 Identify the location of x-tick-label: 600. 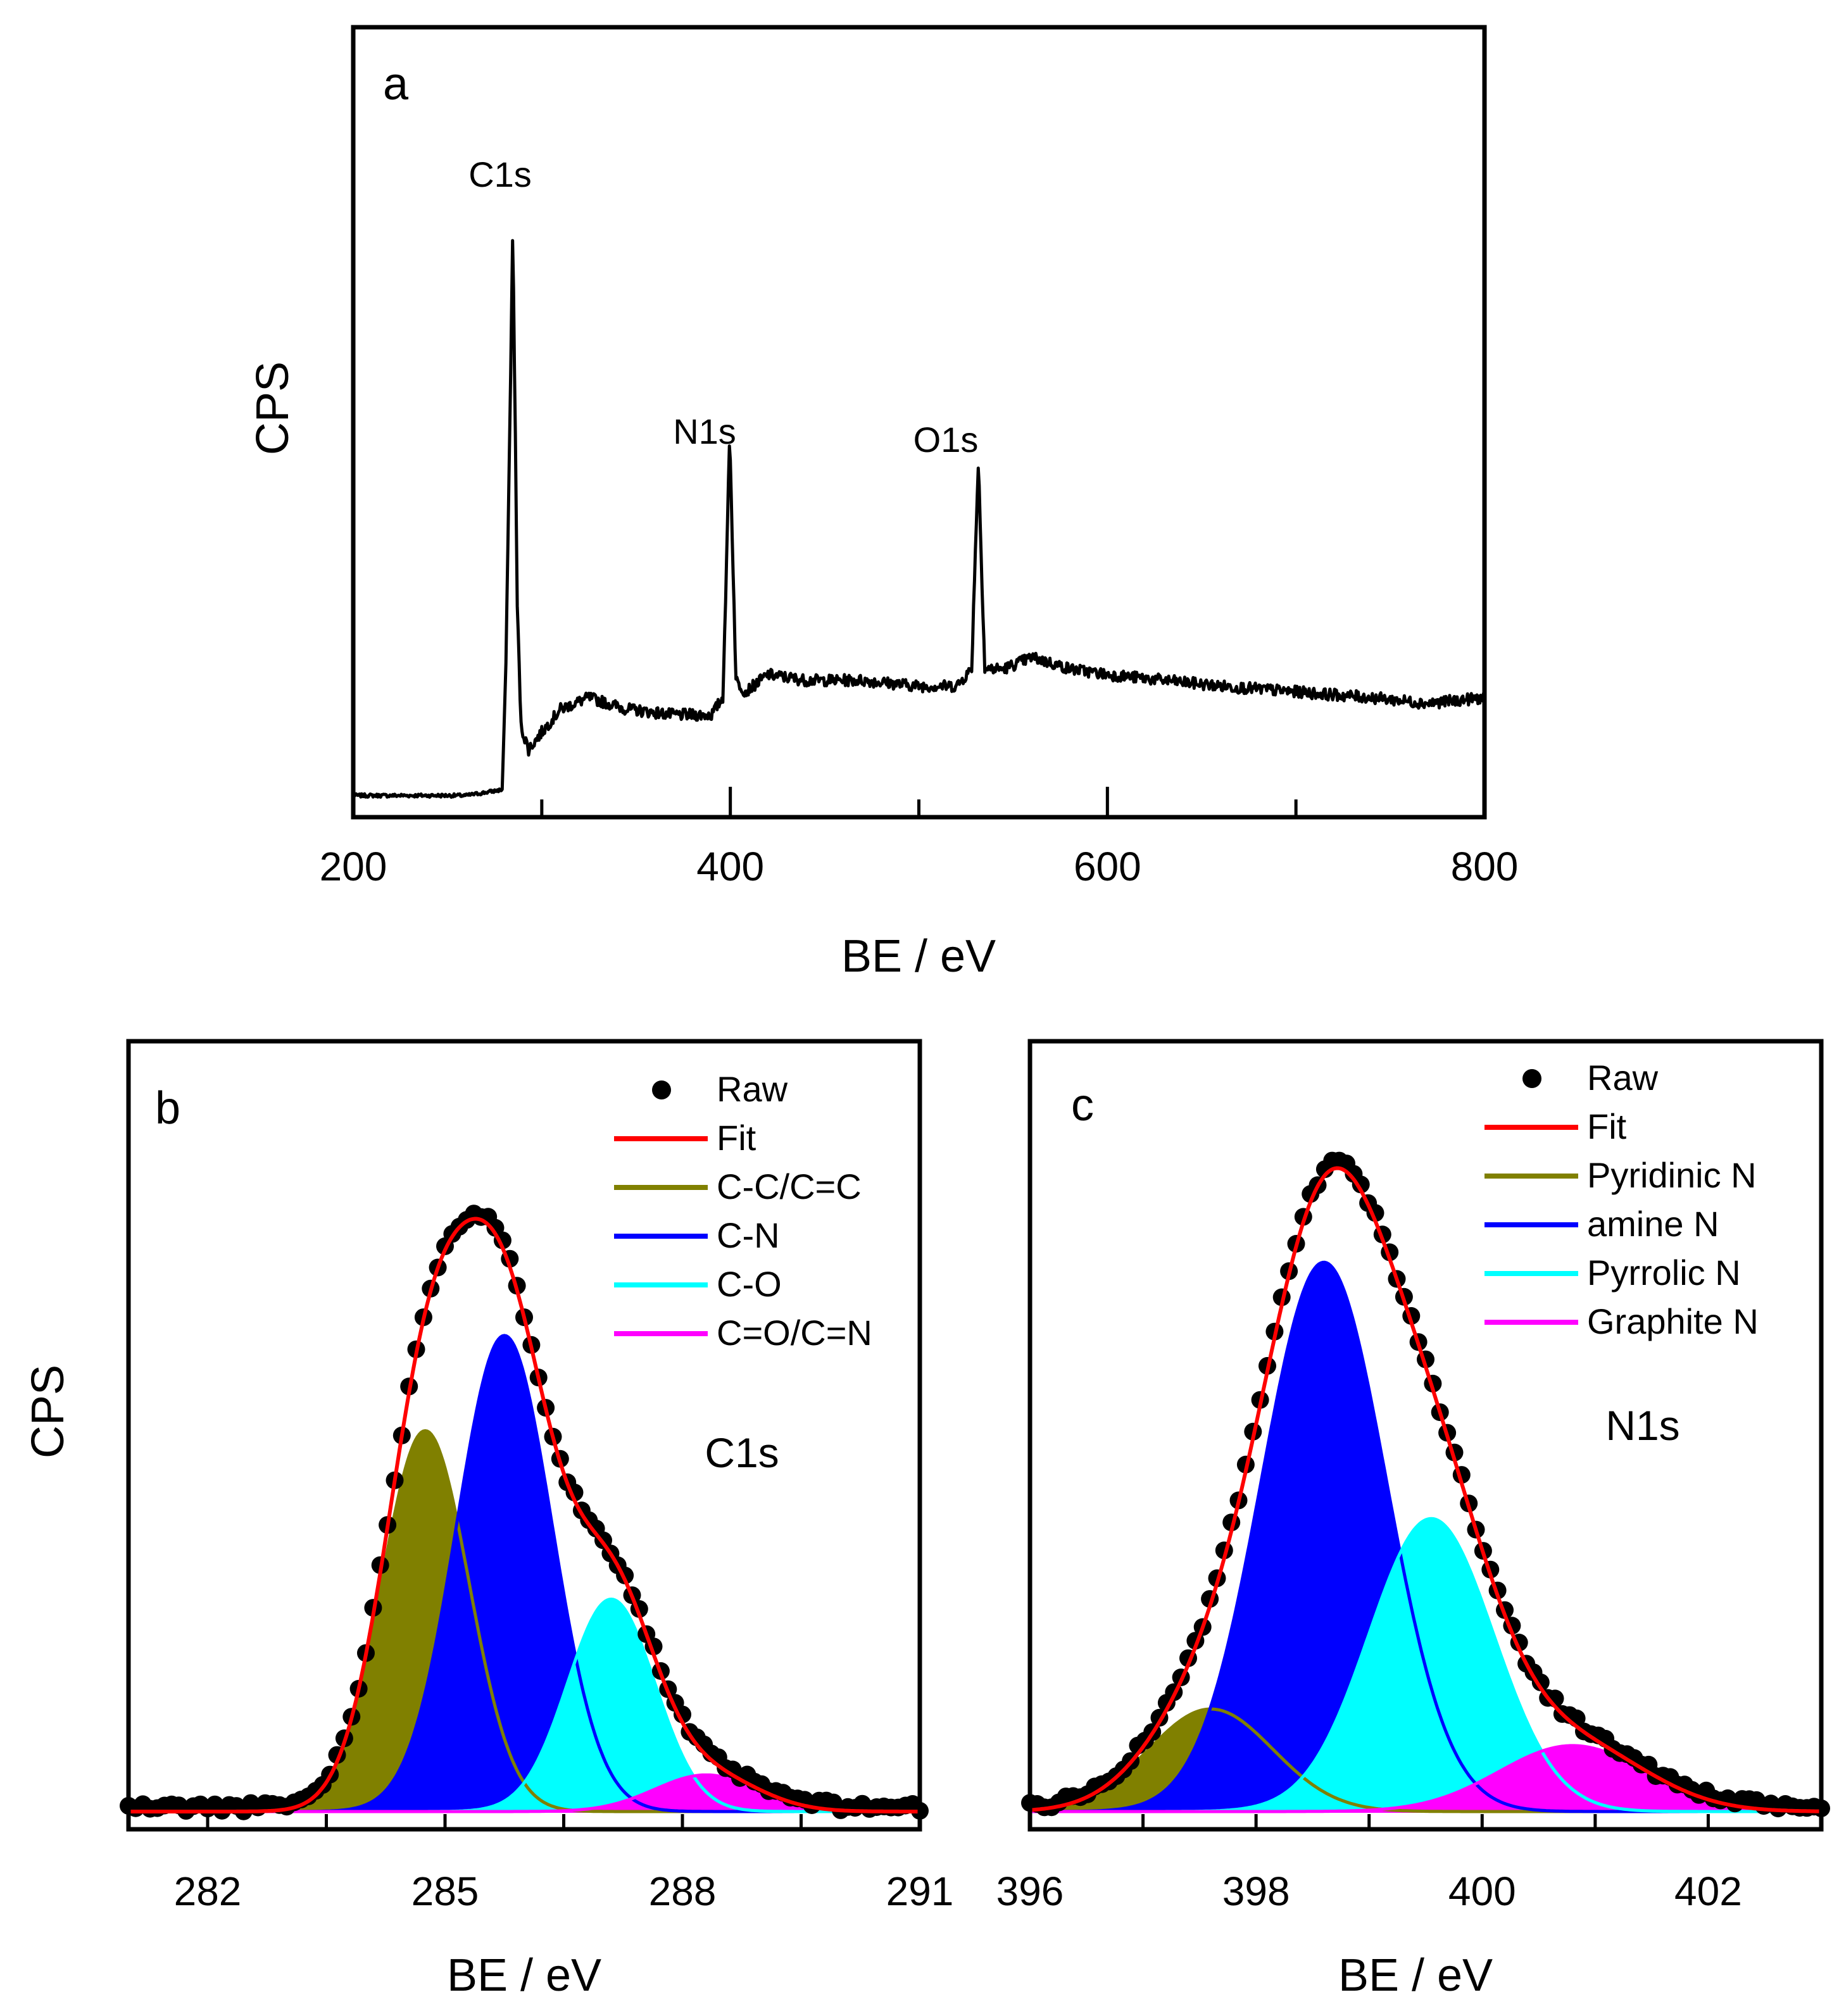
(1107, 866).